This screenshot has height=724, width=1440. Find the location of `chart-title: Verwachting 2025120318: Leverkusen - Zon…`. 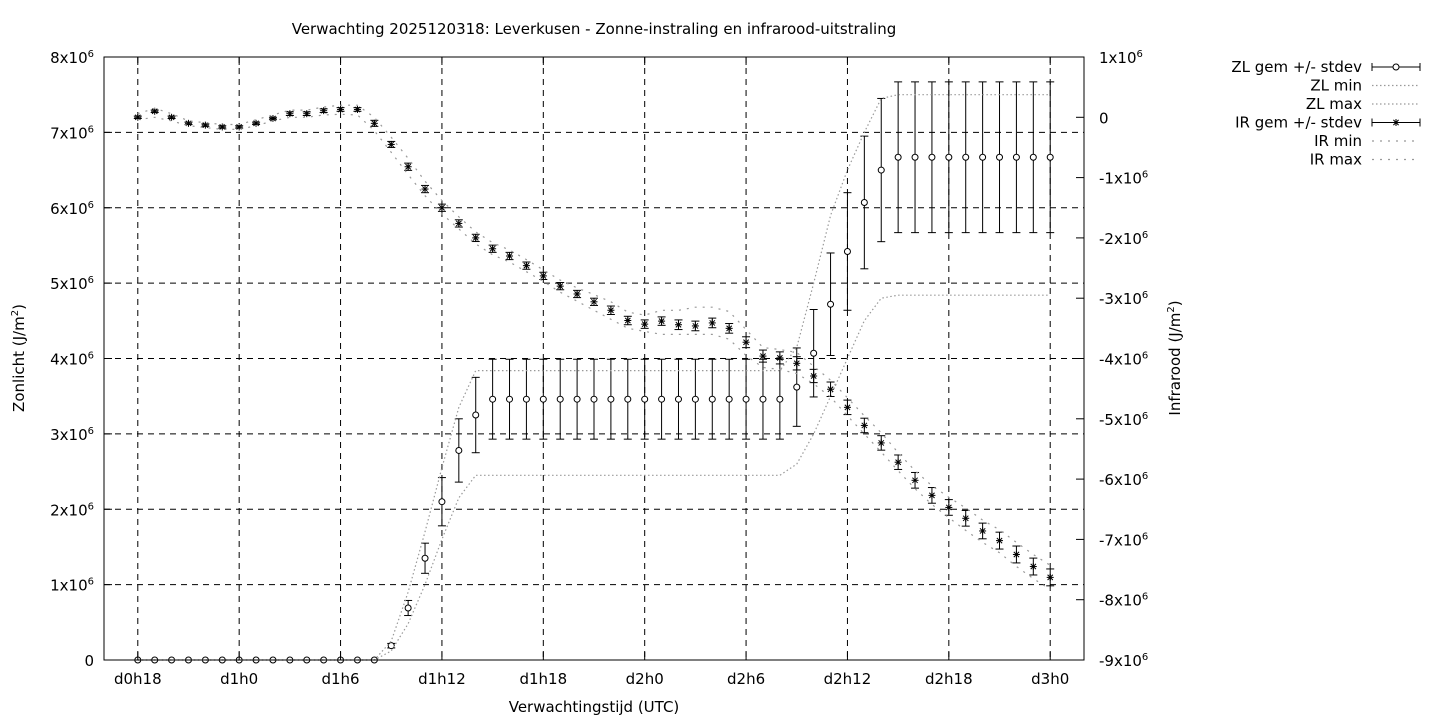

chart-title: Verwachting 2025120318: Leverkusen - Zon… is located at coordinates (594, 29).